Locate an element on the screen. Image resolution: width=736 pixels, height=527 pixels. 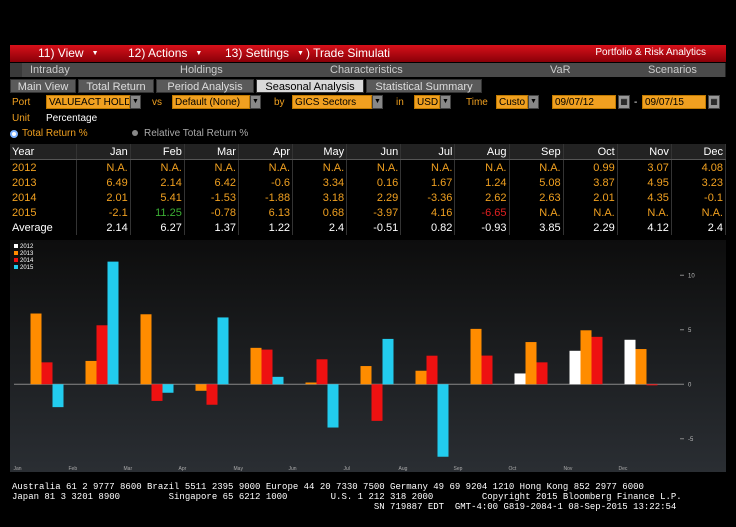
port-field: VALUEACT HOLDI is located at coordinates (88, 102).